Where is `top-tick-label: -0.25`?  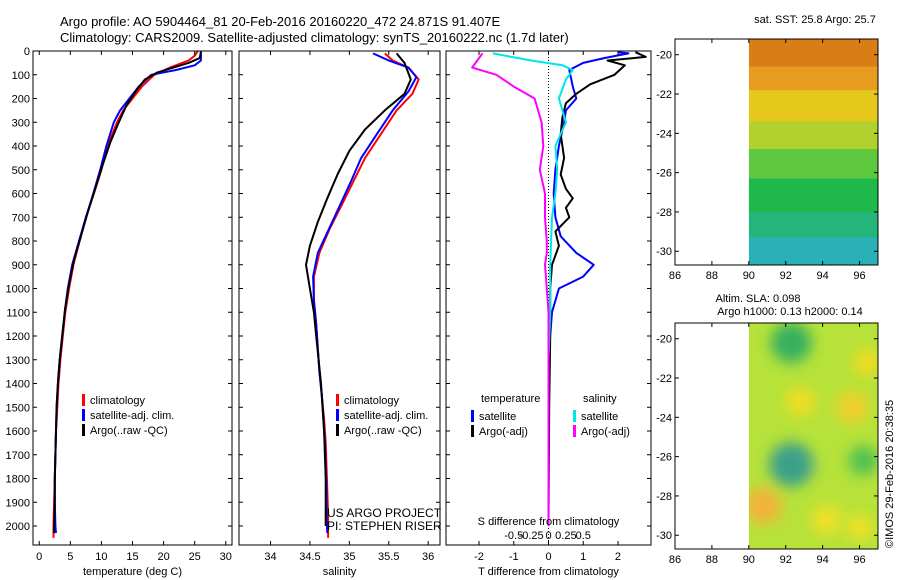 top-tick-label: -0.25 is located at coordinates (531, 536).